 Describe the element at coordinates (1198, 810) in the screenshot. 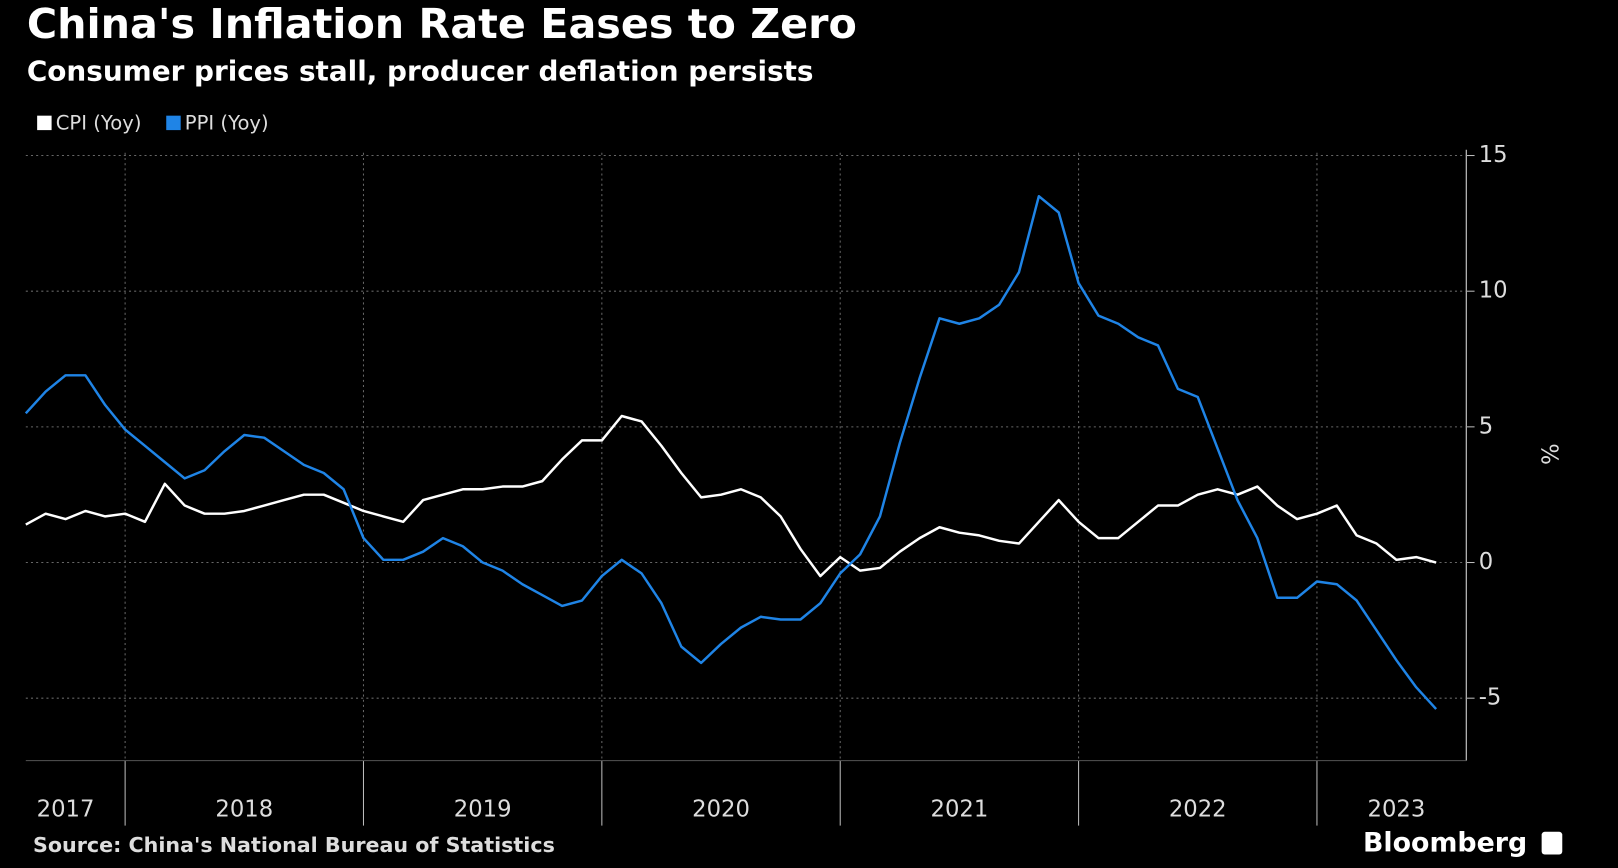

I see `x-tick-label: 2022` at that location.